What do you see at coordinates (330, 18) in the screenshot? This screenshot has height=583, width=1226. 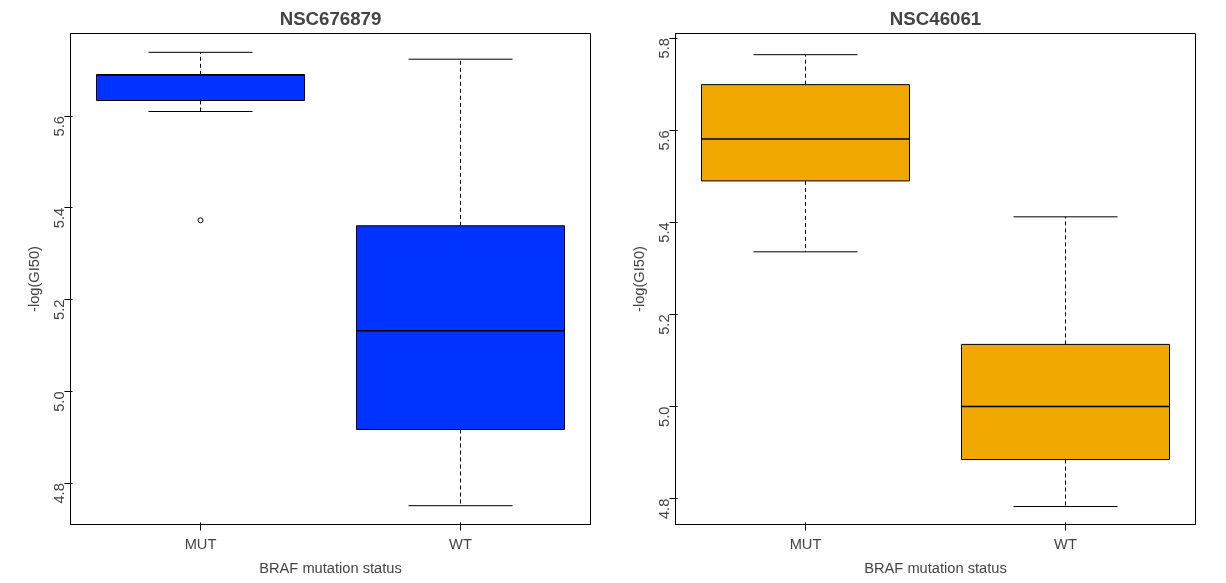 I see `chart-title: NSC676879` at bounding box center [330, 18].